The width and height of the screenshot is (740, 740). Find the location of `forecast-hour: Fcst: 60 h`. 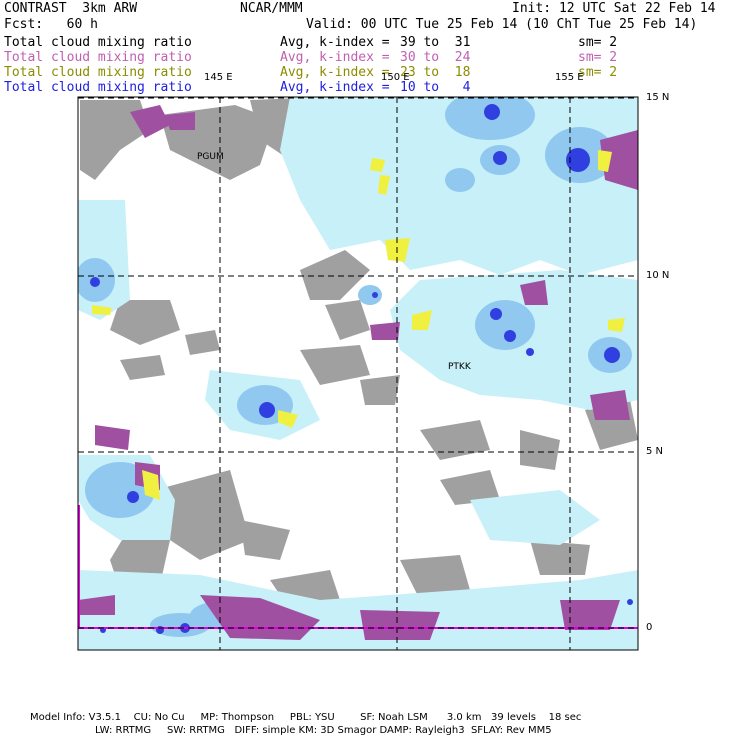

forecast-hour: Fcst: 60 h is located at coordinates (51, 24).